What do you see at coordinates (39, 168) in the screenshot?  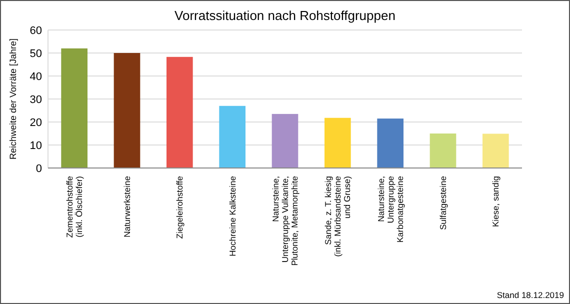 I see `y-tick-label: 0` at bounding box center [39, 168].